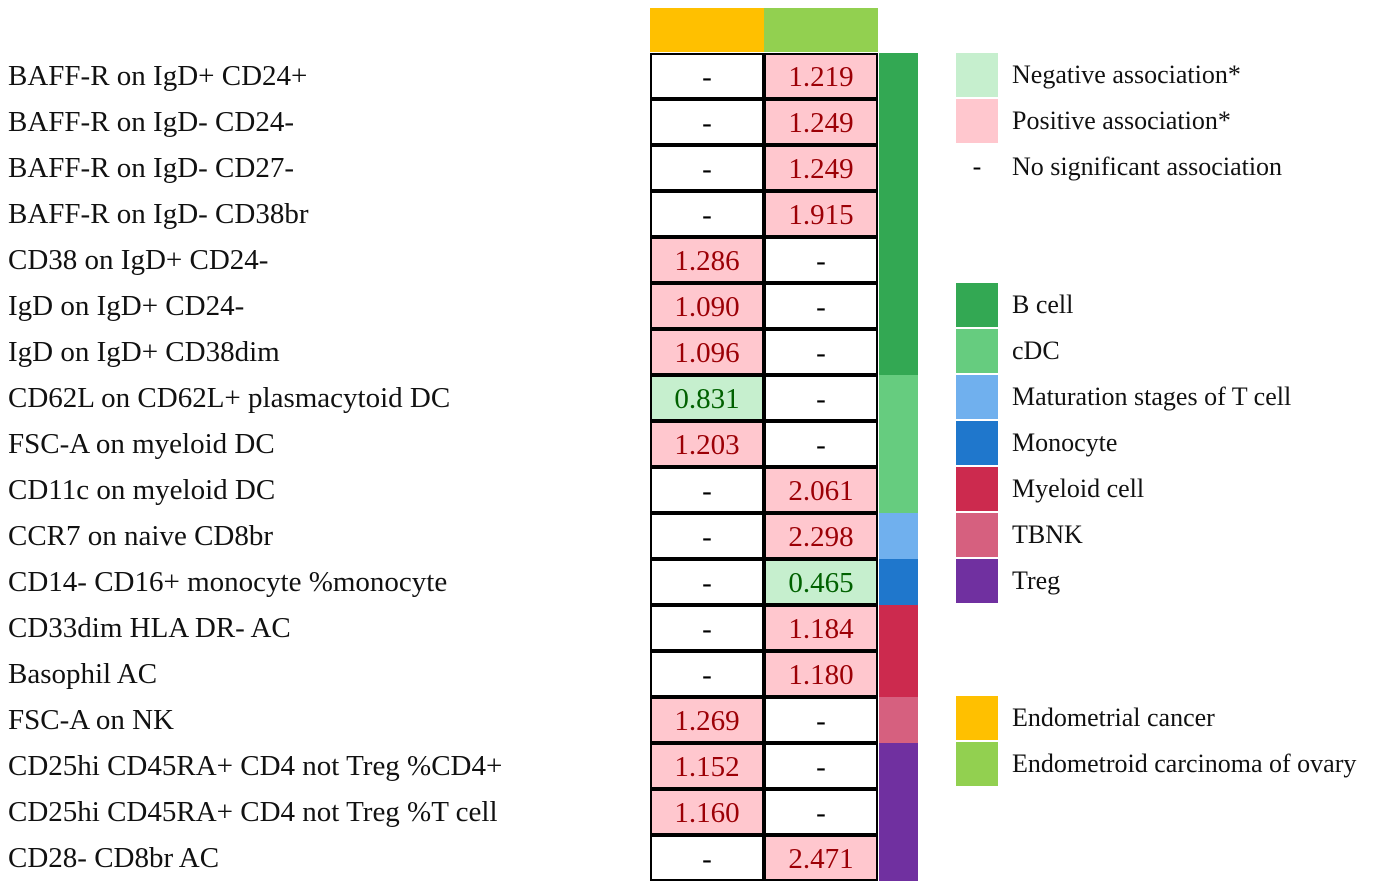 The height and width of the screenshot is (887, 1387). I want to click on data-cell: 1.269, so click(707, 720).